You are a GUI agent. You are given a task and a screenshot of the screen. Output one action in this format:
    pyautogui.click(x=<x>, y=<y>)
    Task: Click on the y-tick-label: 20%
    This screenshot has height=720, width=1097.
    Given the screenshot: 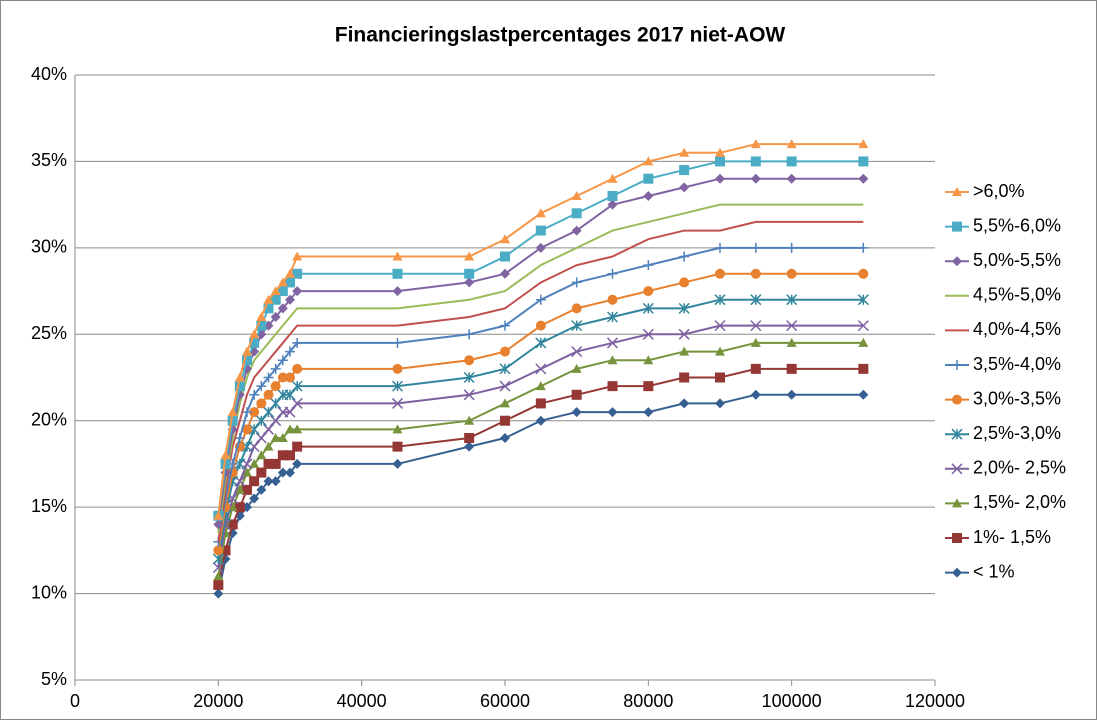 What is the action you would take?
    pyautogui.click(x=49, y=419)
    